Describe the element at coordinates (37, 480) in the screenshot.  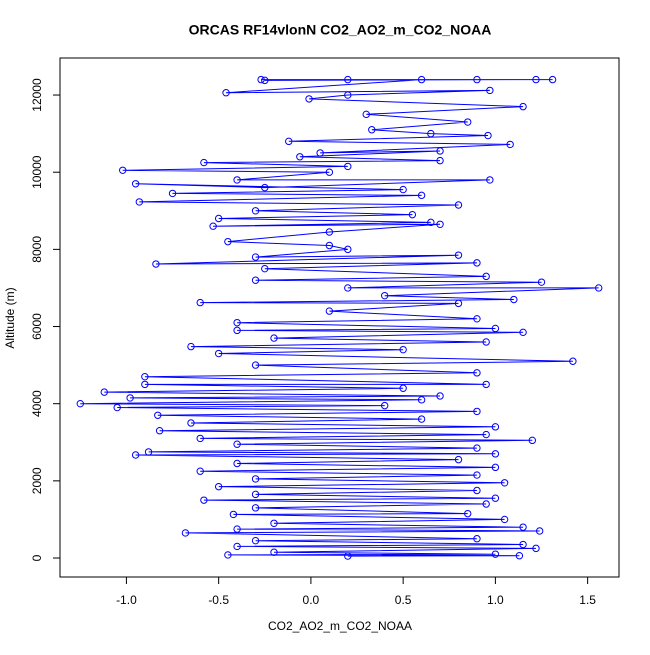
I see `y-tick-label: 2000` at that location.